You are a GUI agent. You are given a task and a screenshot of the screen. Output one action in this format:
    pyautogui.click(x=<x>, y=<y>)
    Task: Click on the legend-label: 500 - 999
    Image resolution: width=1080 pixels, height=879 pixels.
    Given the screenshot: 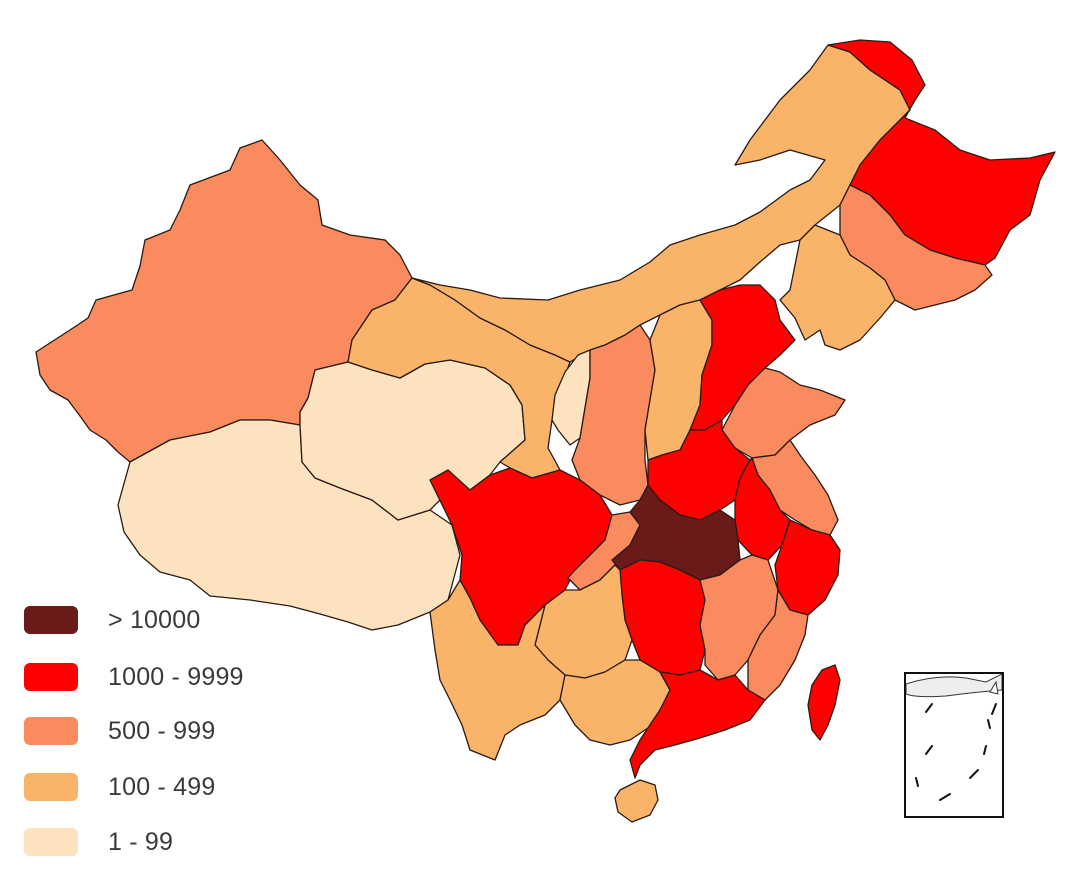 What is the action you would take?
    pyautogui.click(x=162, y=730)
    